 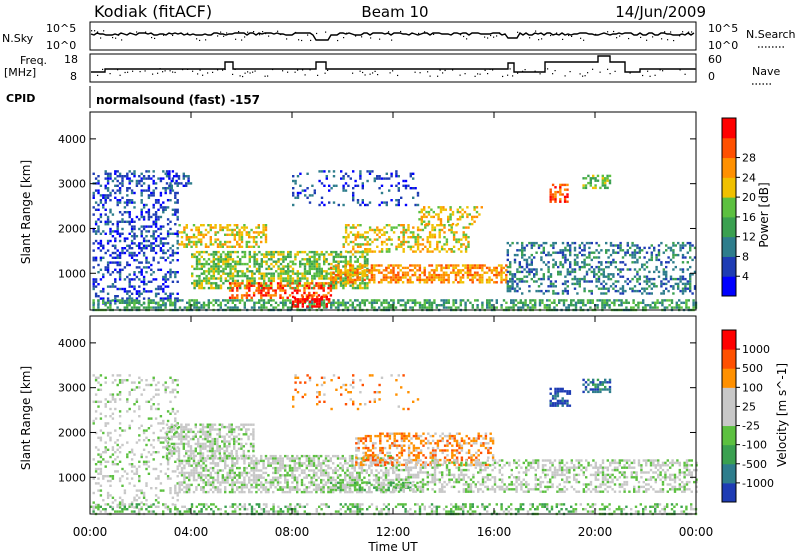 What do you see at coordinates (72, 388) in the screenshot?
I see `y-tick-label: 3000` at bounding box center [72, 388].